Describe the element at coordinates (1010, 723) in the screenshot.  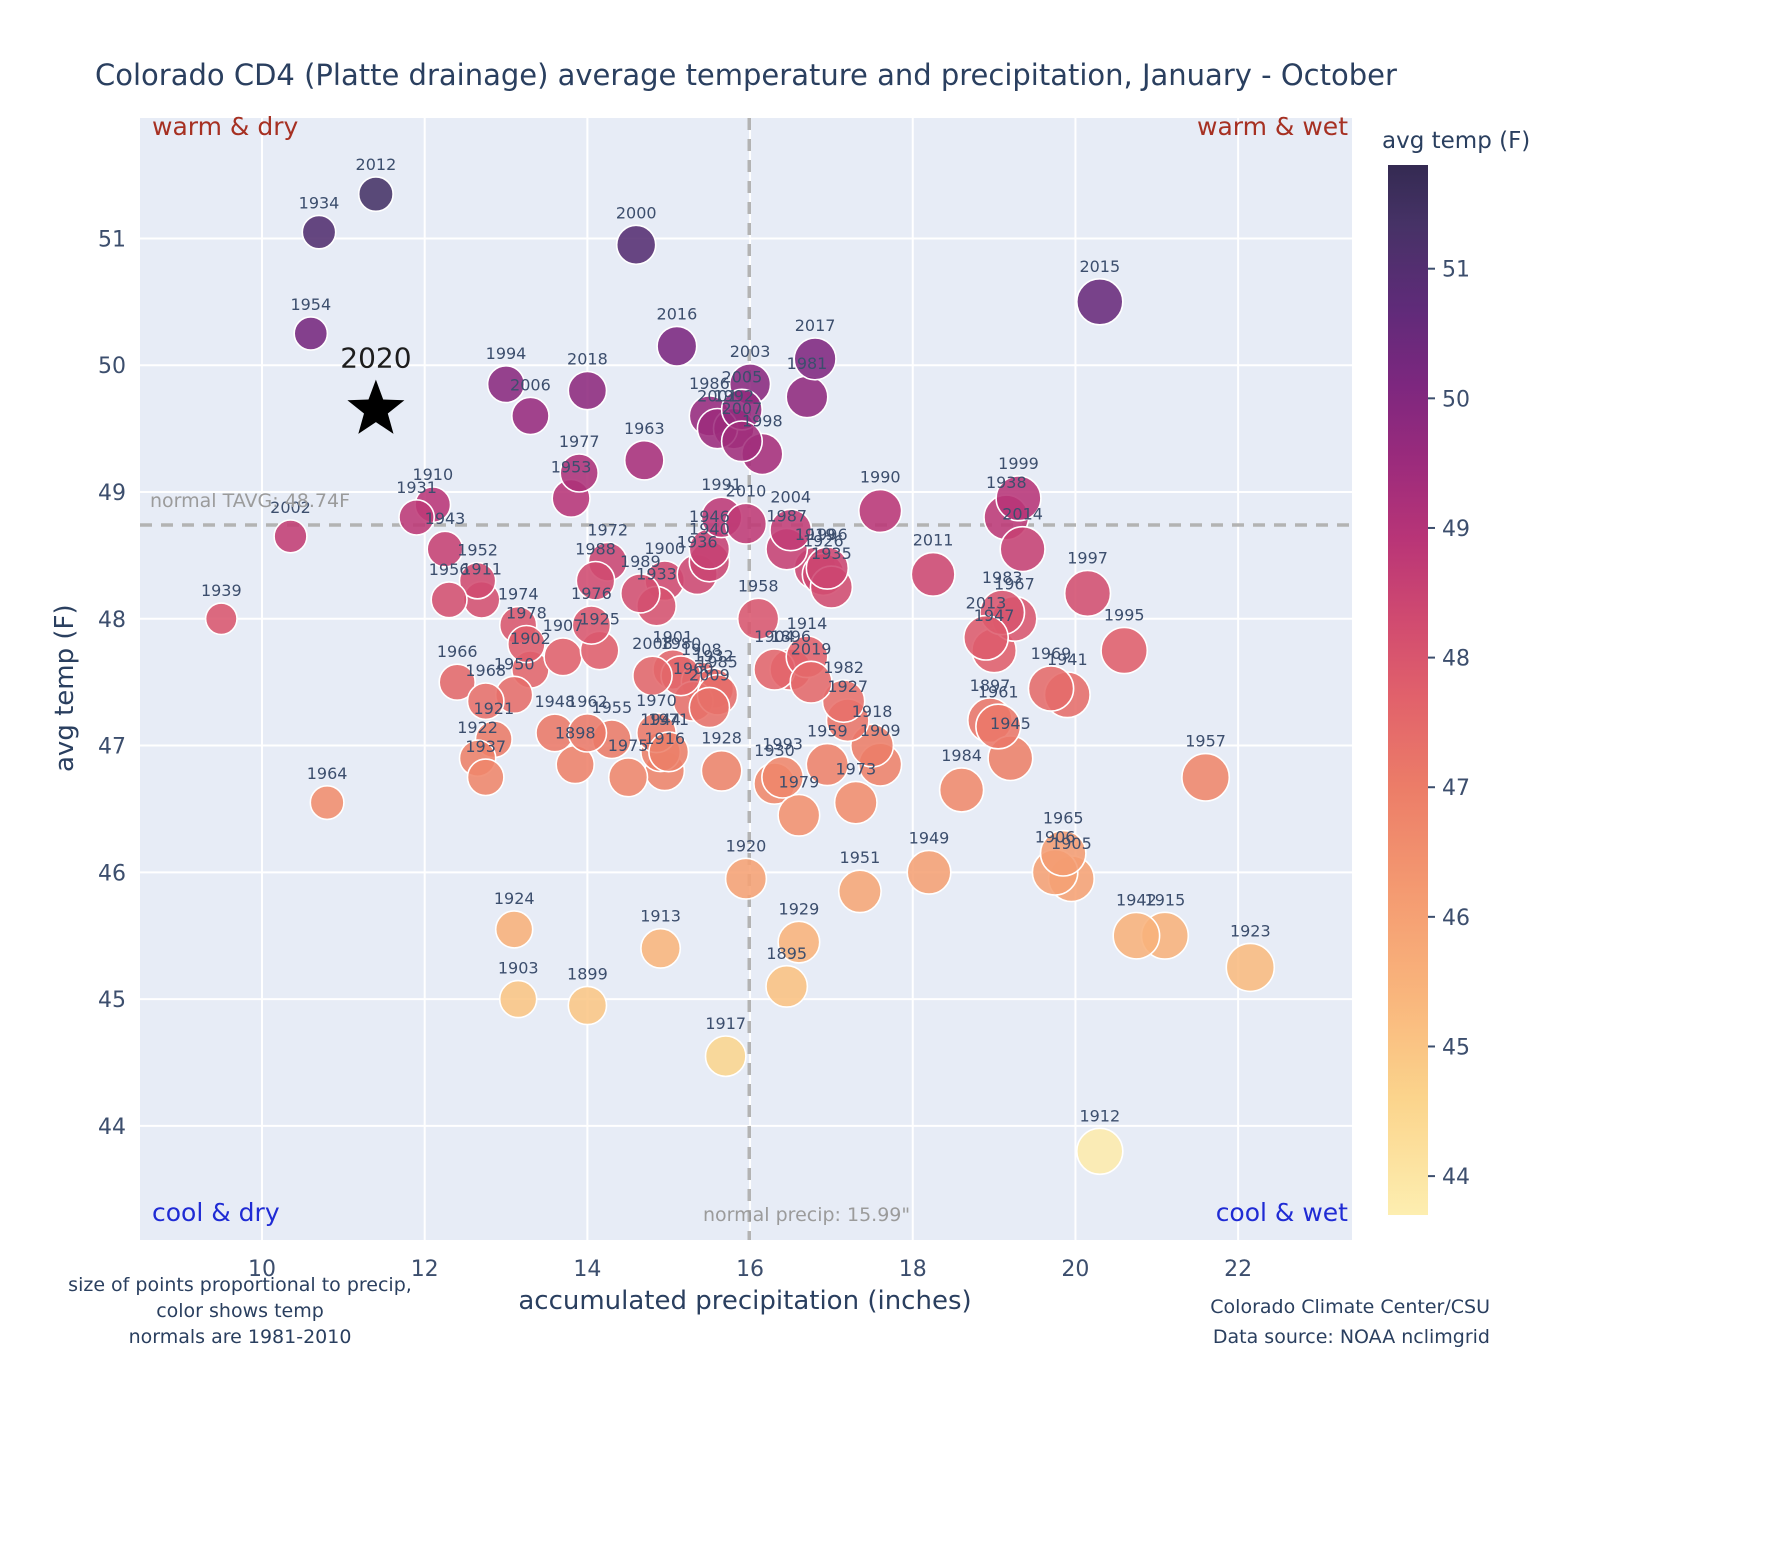
I see `point-label: 1945` at that location.